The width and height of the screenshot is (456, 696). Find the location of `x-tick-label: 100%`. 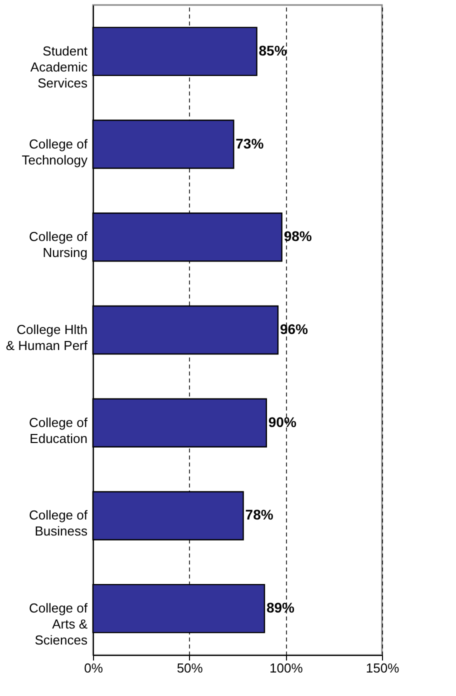

x-tick-label: 100% is located at coordinates (287, 668).